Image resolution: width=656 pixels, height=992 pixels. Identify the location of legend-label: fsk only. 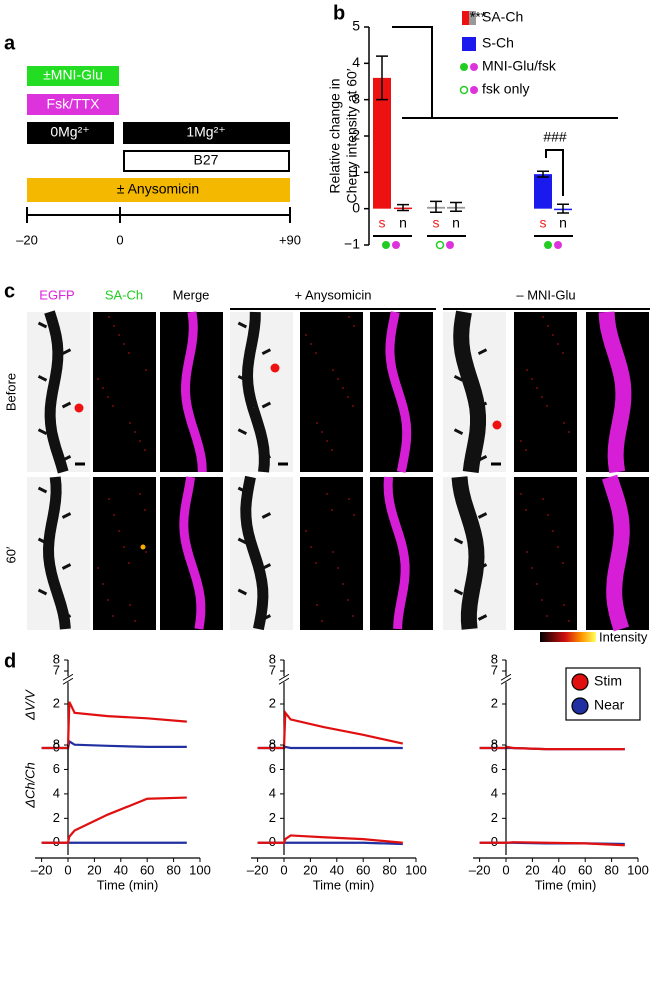
(505, 89).